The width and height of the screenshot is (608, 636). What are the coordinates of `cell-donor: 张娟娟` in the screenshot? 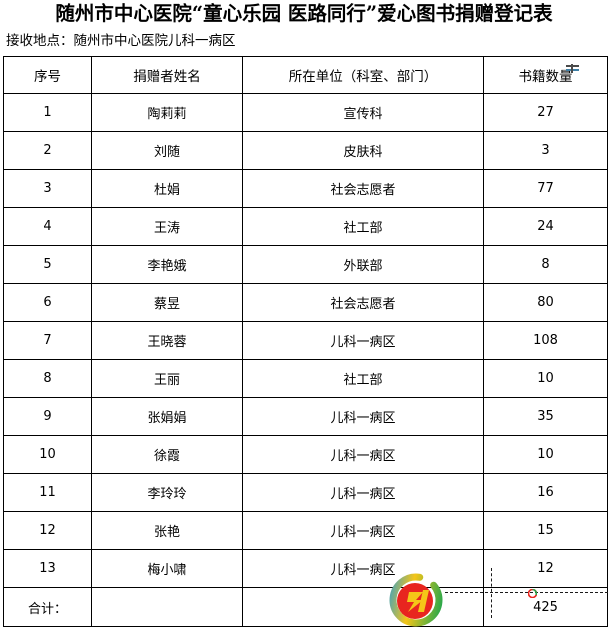 It's located at (167, 416).